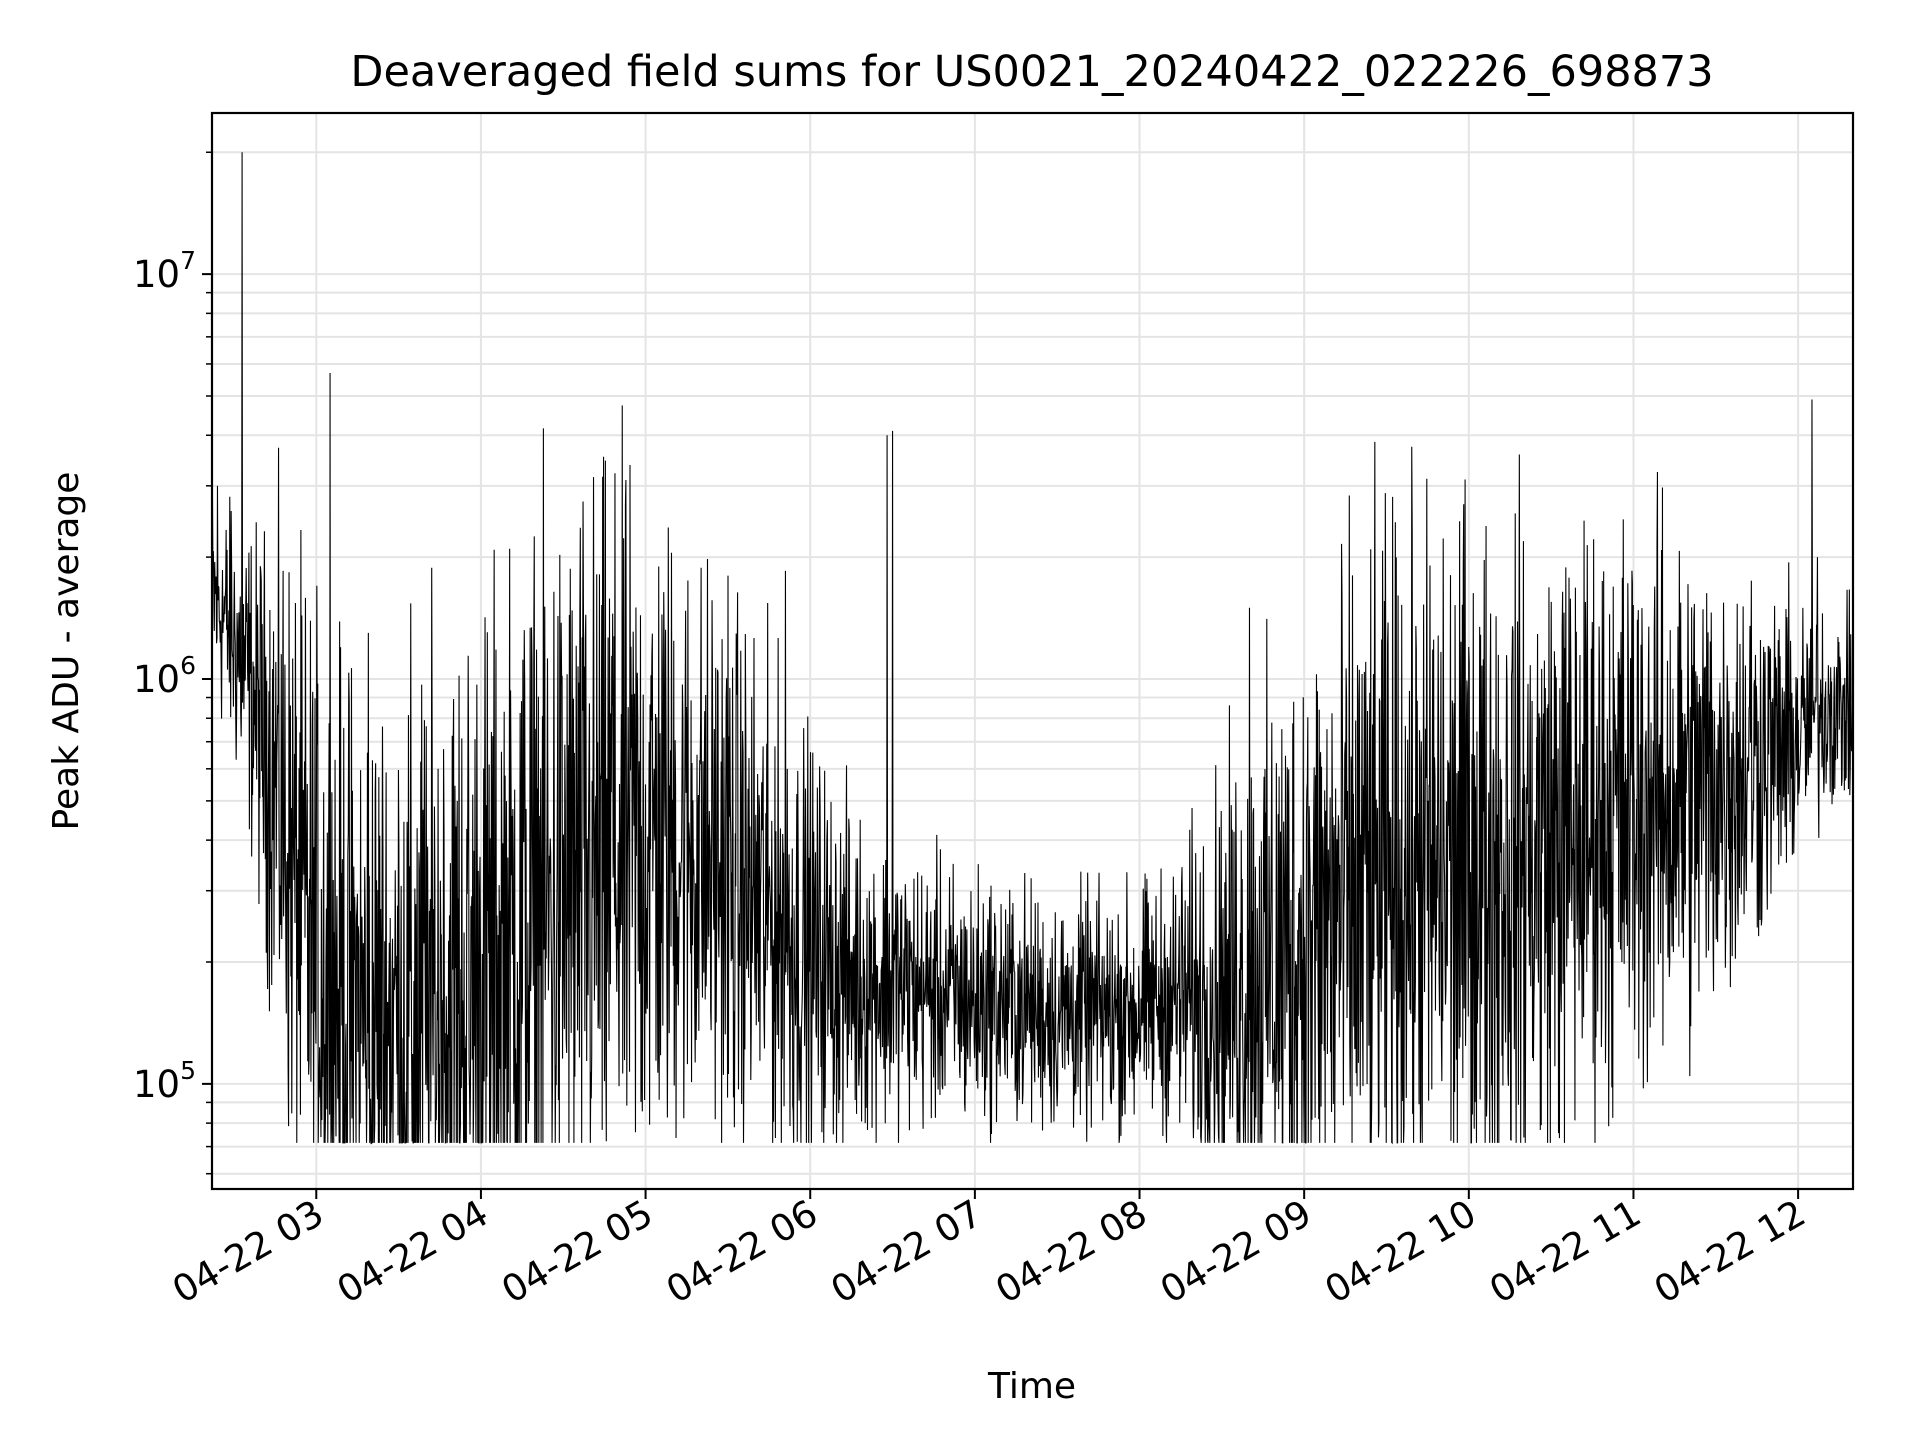  I want to click on y-tick-label: 10⁵, so click(164, 1081).